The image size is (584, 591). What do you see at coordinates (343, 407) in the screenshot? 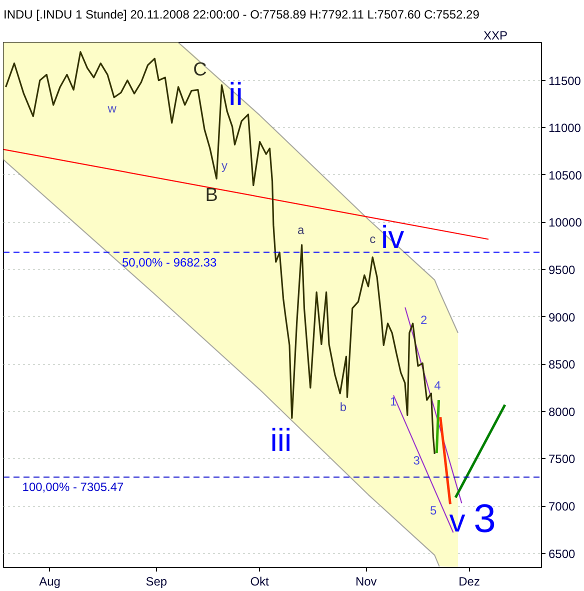
I see `annotation: b` at bounding box center [343, 407].